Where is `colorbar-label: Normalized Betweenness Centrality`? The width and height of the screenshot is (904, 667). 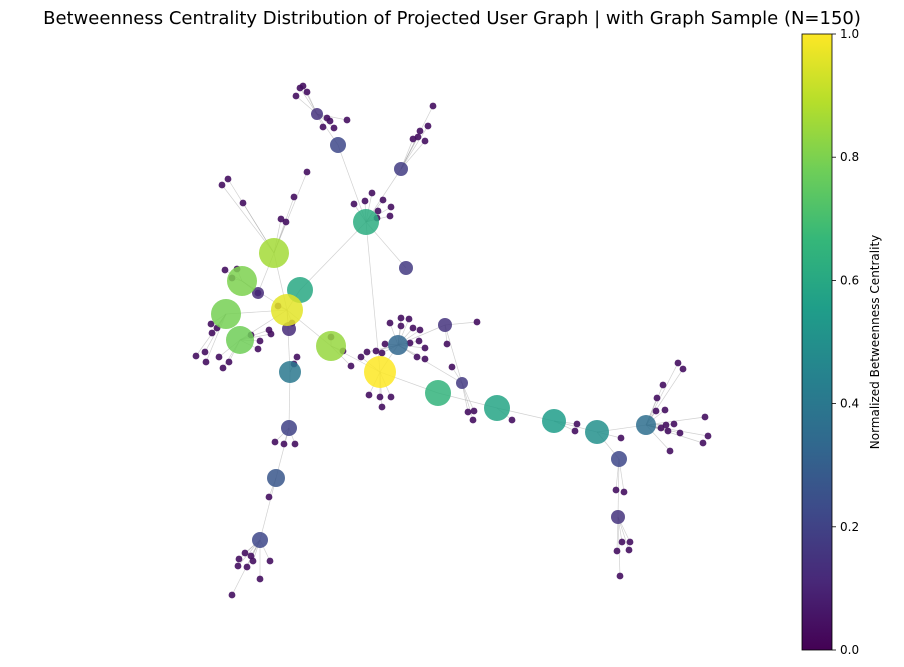
colorbar-label: Normalized Betweenness Centrality is located at coordinates (875, 342).